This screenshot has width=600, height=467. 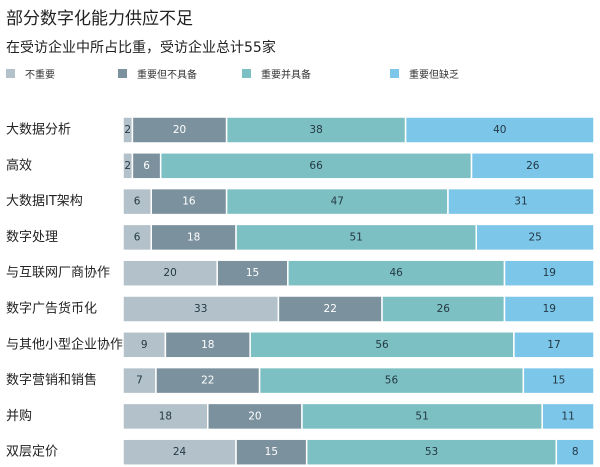 What do you see at coordinates (167, 75) in the screenshot?
I see `legend-label: 重要但不具备` at bounding box center [167, 75].